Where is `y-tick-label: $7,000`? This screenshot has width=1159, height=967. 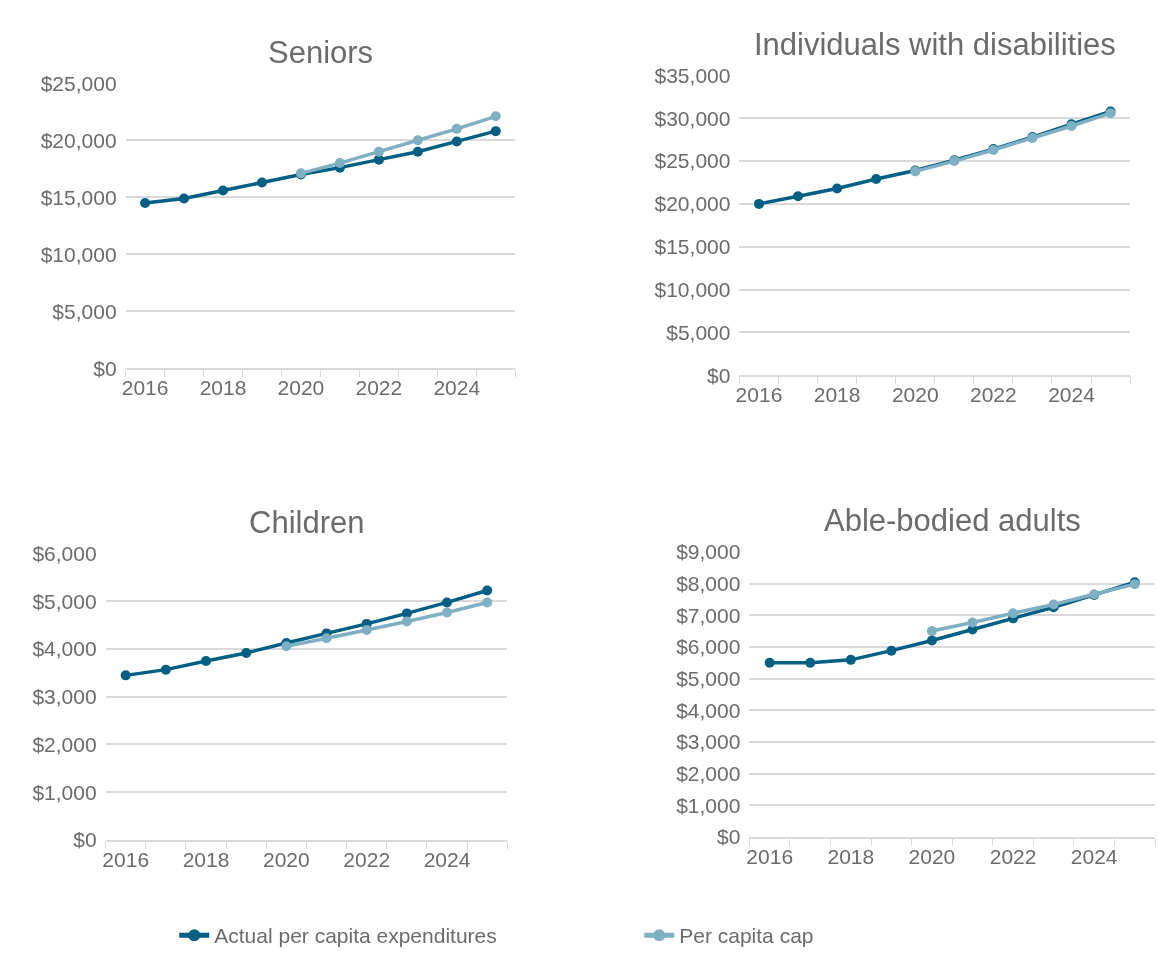
y-tick-label: $7,000 is located at coordinates (708, 615).